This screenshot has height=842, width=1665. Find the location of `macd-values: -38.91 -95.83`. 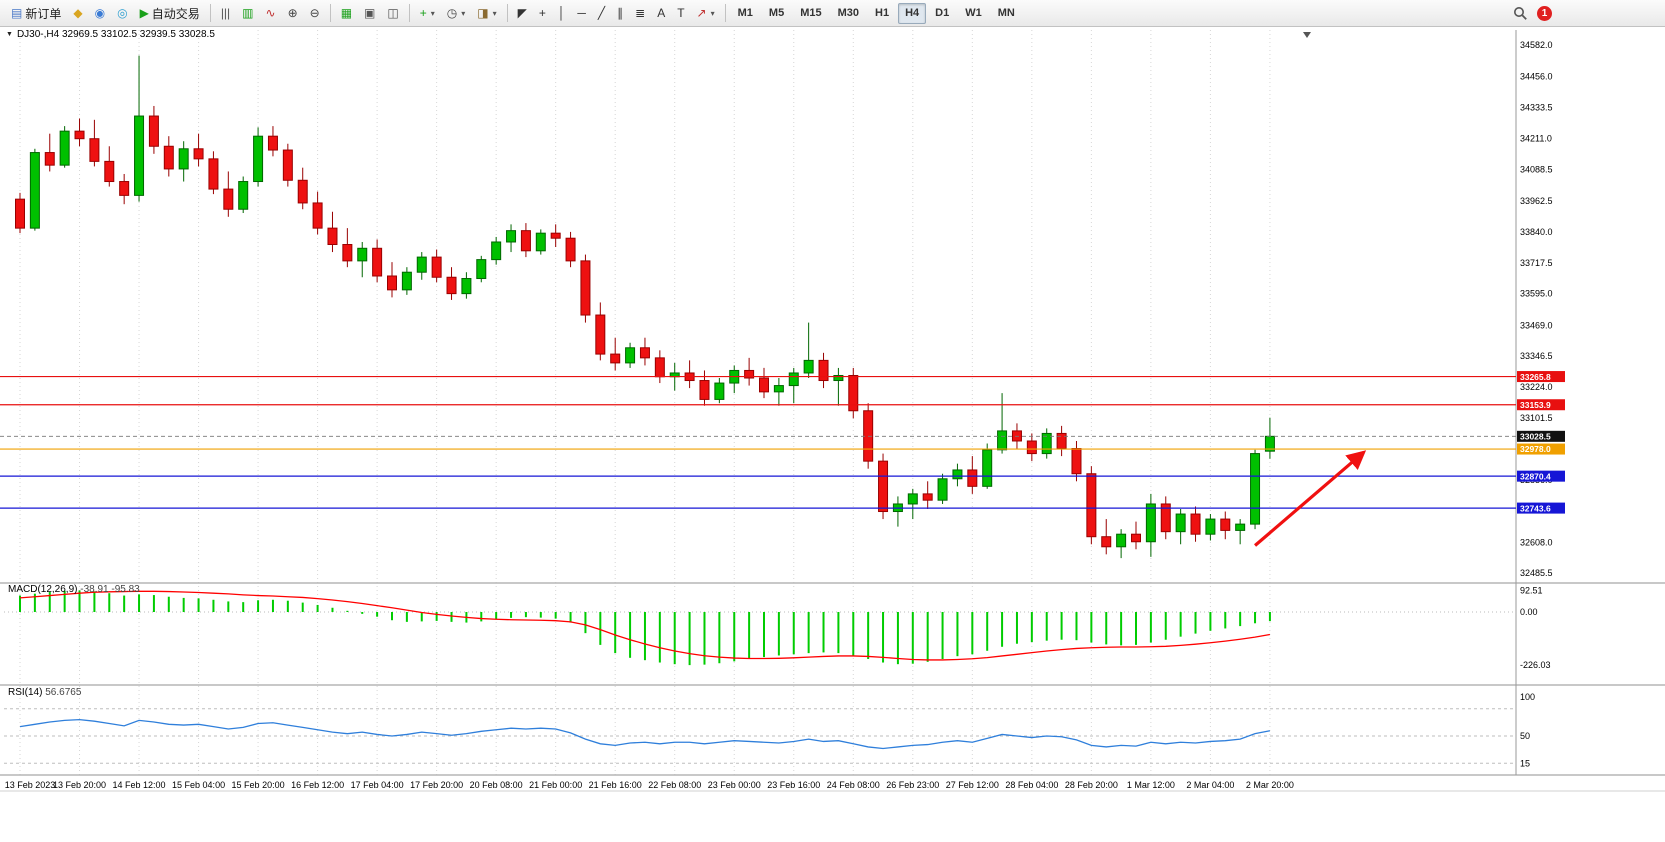

macd-values: -38.91 -95.83 is located at coordinates (110, 589).